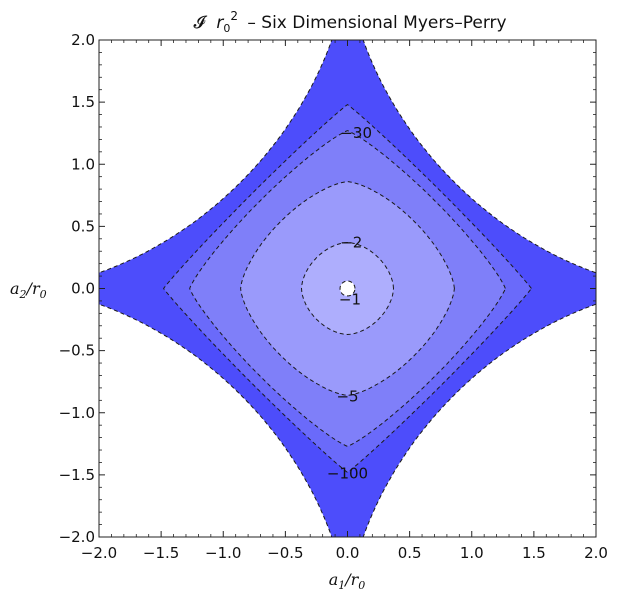  What do you see at coordinates (77, 351) in the screenshot?
I see `y-tick-label: −0.5` at bounding box center [77, 351].